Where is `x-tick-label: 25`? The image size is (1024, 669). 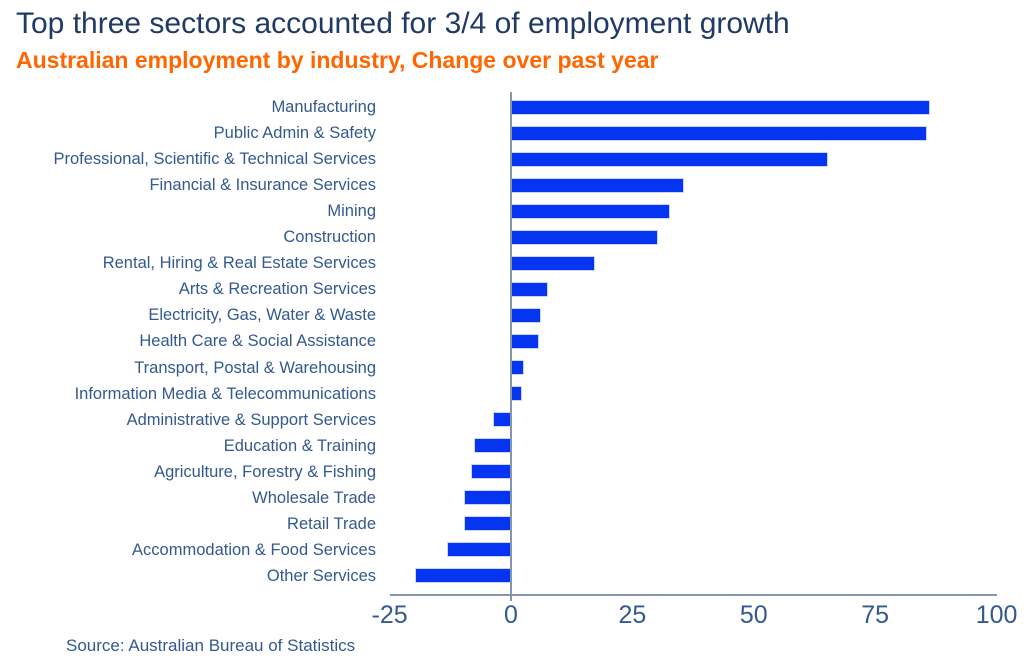
x-tick-label: 25 is located at coordinates (632, 615).